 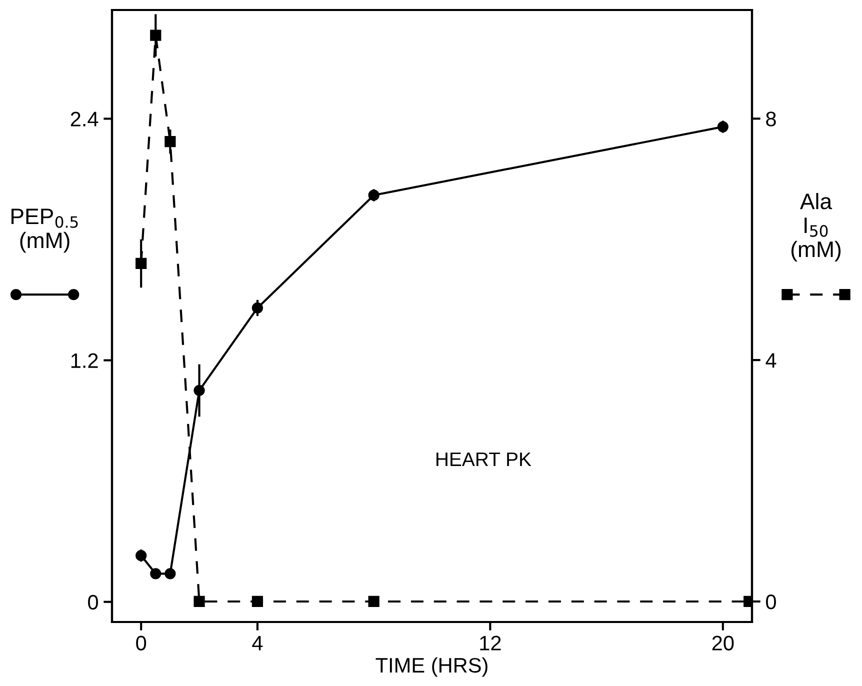 What do you see at coordinates (45, 230) in the screenshot?
I see `y-axis-title: PEP$_{0.5}$ (mM)` at bounding box center [45, 230].